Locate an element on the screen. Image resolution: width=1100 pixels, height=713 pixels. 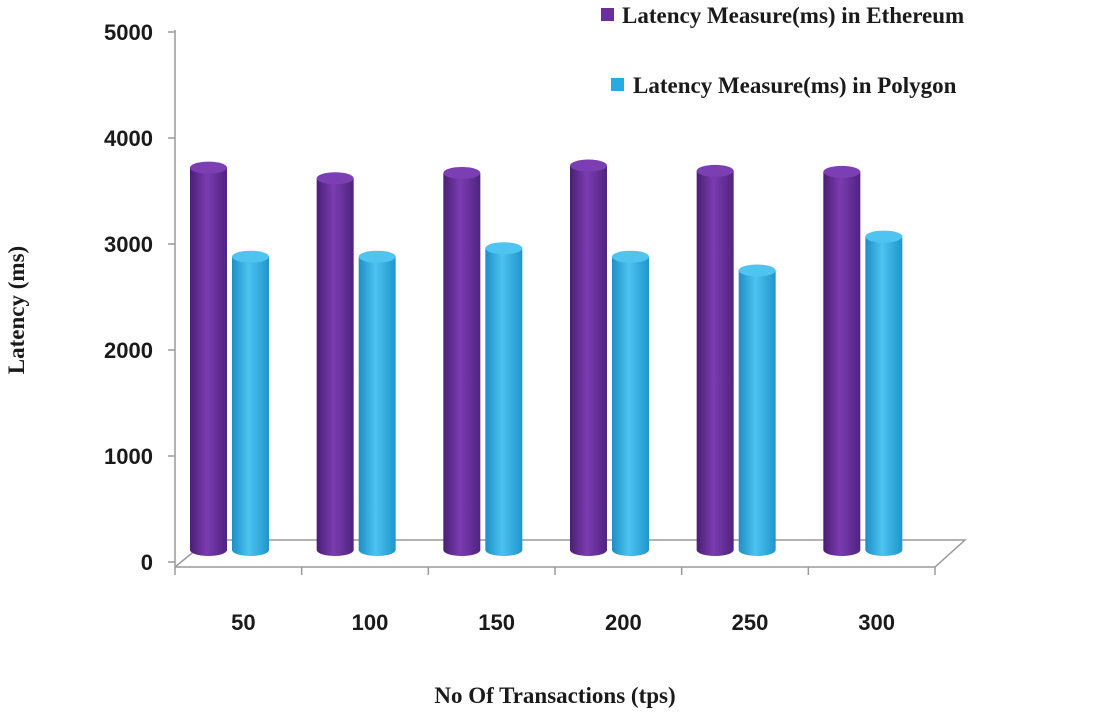
x-axis-title: No Of Transactions (tps) is located at coordinates (554, 695).